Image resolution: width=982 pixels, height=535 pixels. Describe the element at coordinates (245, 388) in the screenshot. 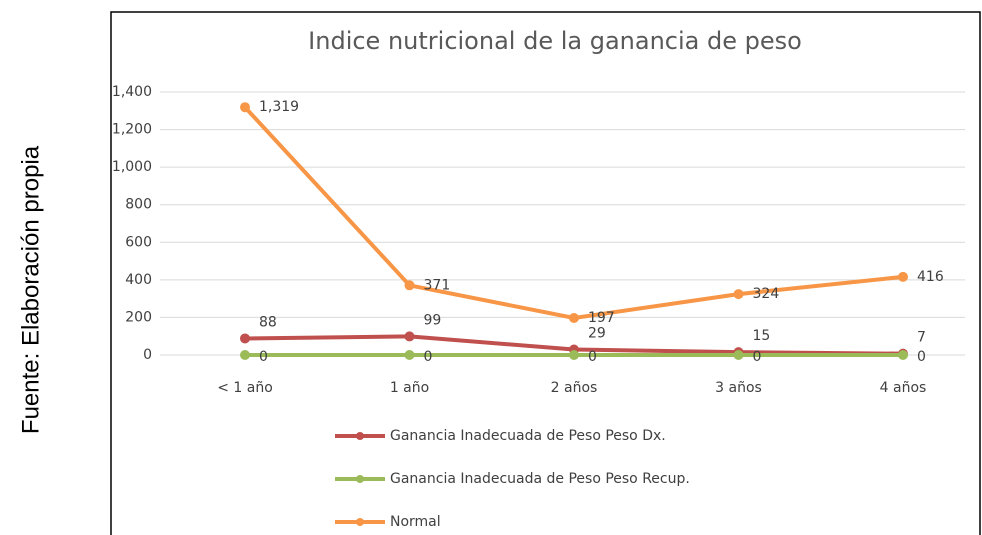

I see `x-tick-label: < 1 año` at that location.